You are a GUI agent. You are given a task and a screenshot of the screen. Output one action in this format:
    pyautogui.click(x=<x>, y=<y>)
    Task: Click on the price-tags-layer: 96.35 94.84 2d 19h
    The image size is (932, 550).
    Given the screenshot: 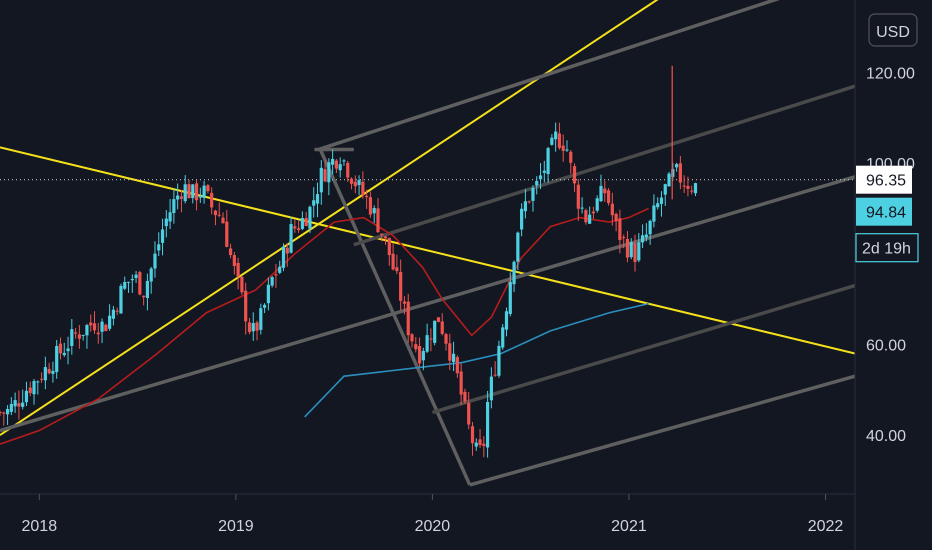 What is the action you would take?
    pyautogui.click(x=887, y=214)
    